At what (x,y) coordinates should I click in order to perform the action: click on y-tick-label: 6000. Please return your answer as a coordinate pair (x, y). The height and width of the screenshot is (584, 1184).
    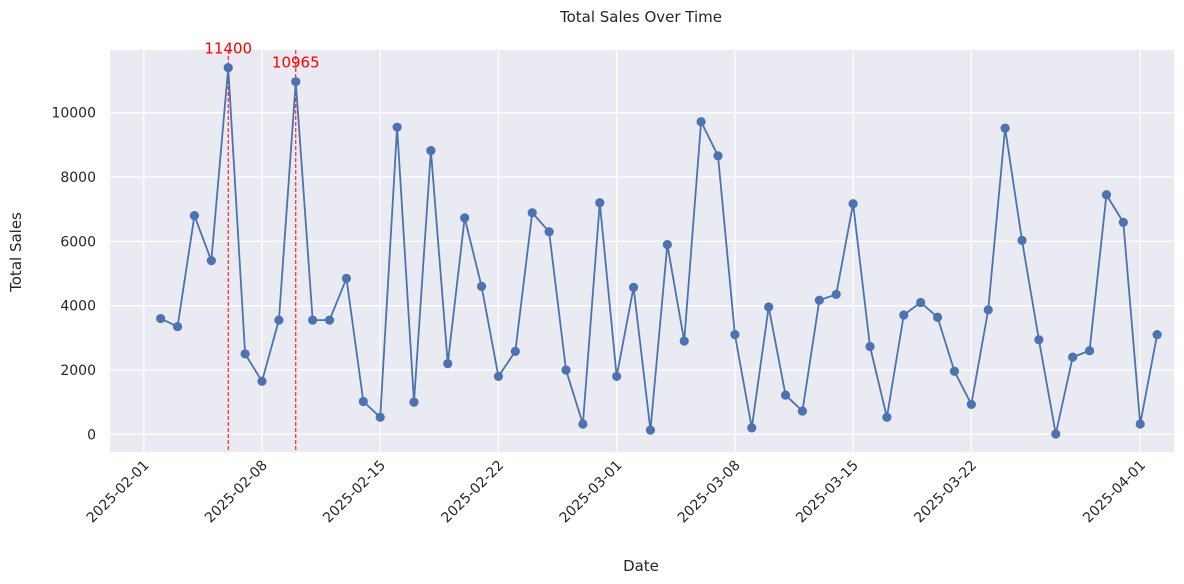
    Looking at the image, I should click on (78, 242).